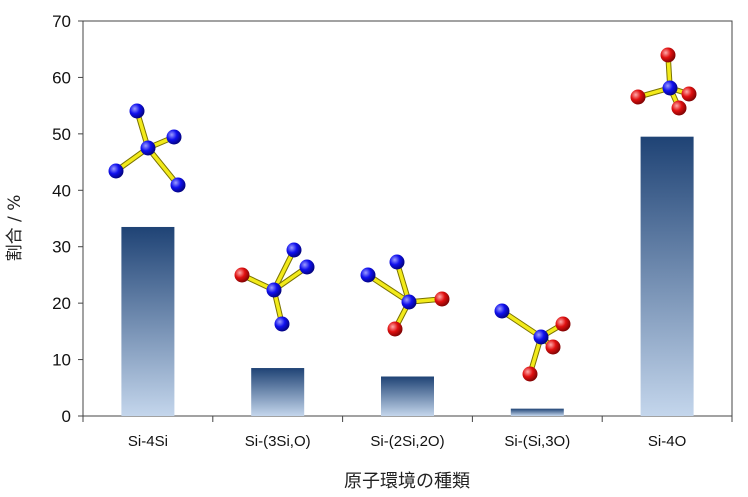 This screenshot has width=748, height=497. Describe the element at coordinates (61, 21) in the screenshot. I see `y-tick-label: 70` at that location.